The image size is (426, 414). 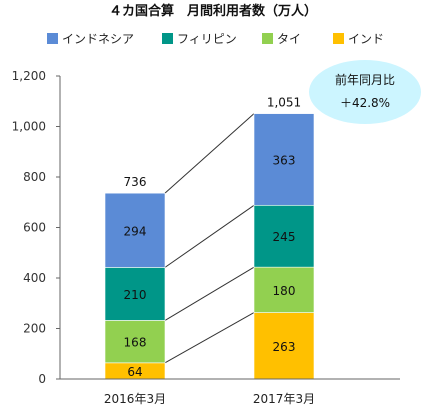 I want to click on bar-total-label: 1,051, so click(x=284, y=103).